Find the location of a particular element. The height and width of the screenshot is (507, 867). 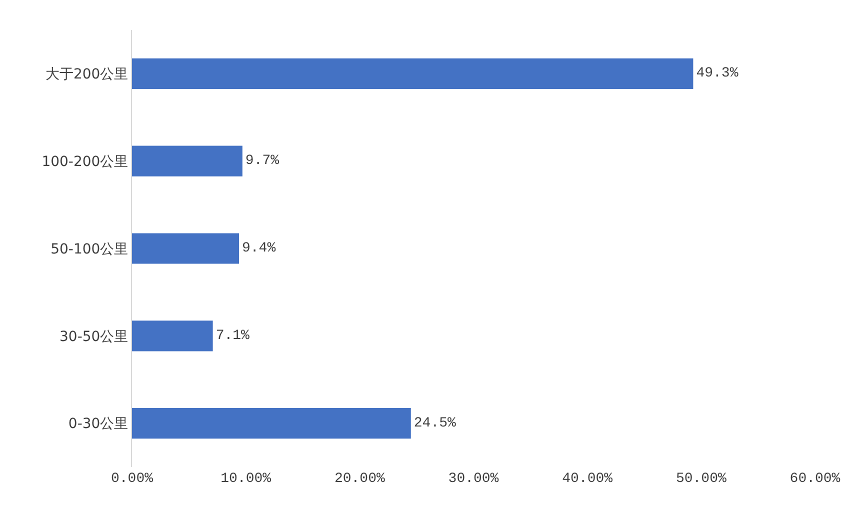

data-label: 9.4% is located at coordinates (259, 248).